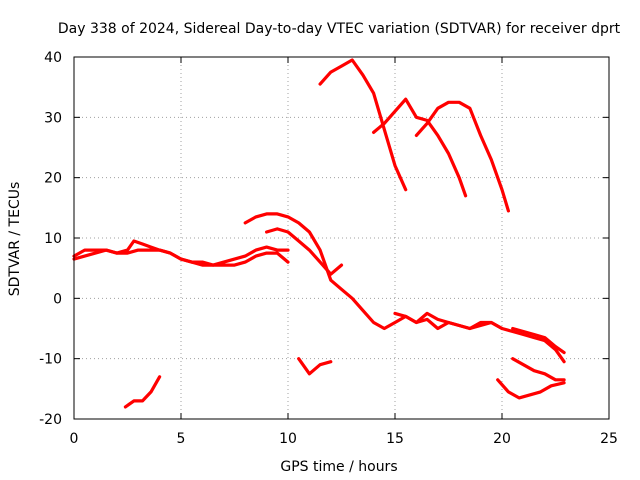 Image resolution: width=640 pixels, height=480 pixels. Describe the element at coordinates (538, 369) in the screenshot. I see `series-track-j` at that location.